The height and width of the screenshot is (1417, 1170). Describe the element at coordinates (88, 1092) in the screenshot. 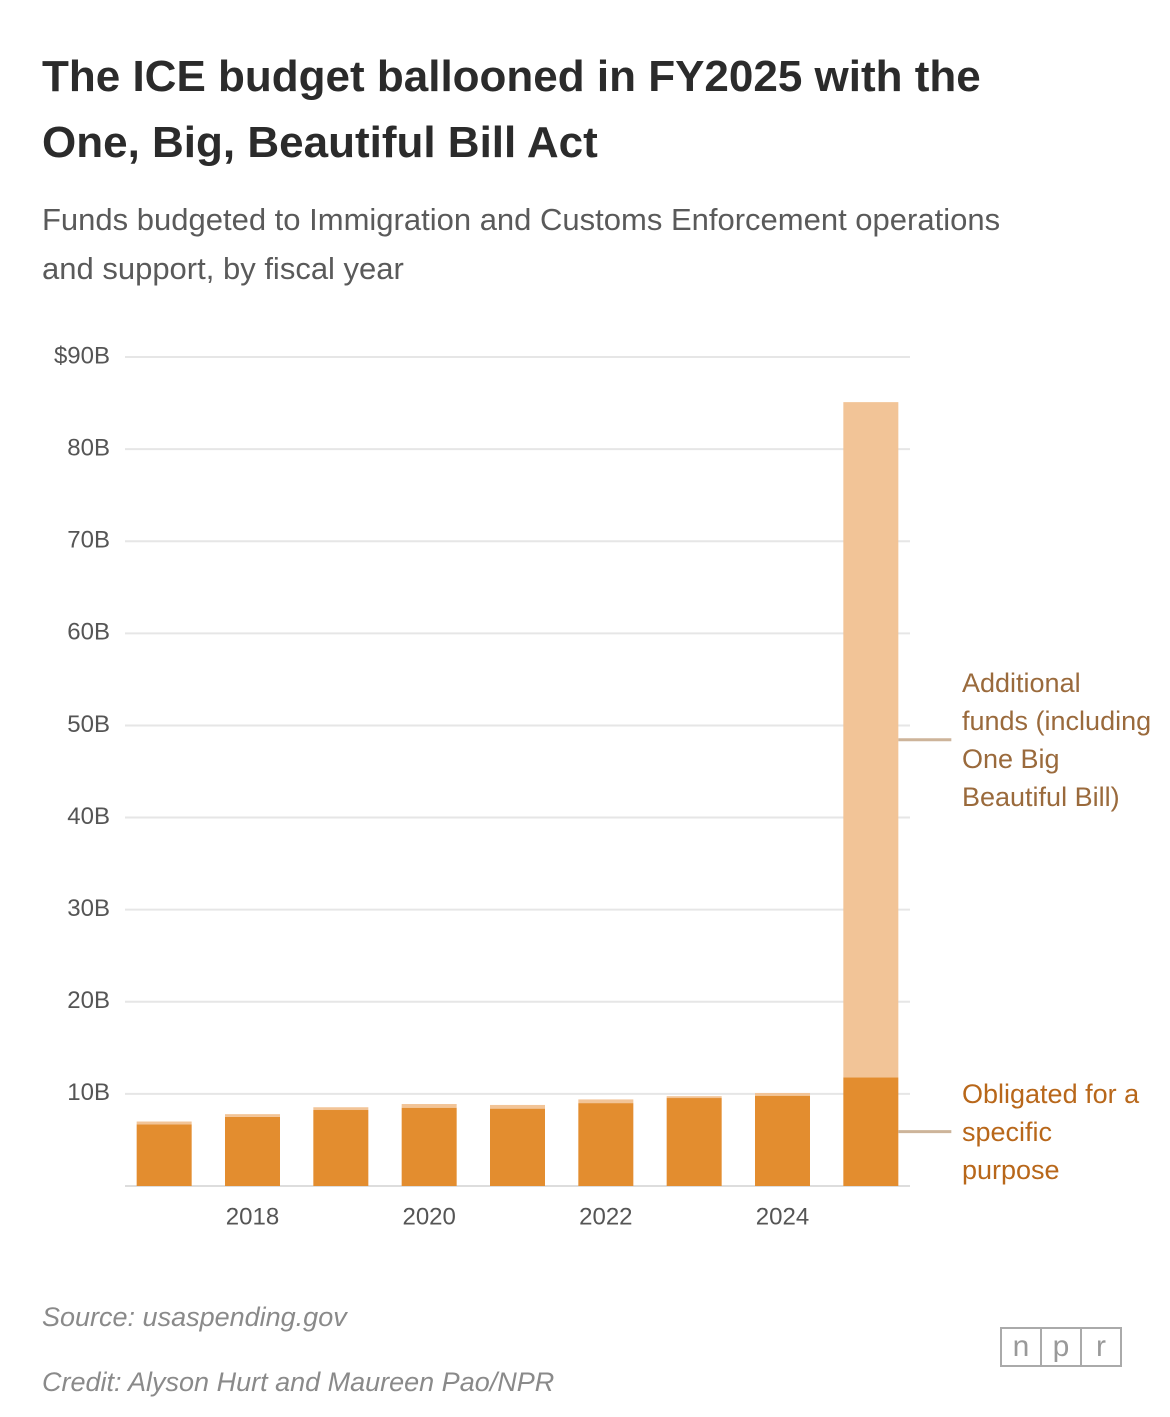

I see `y-tick-label: 10B` at that location.